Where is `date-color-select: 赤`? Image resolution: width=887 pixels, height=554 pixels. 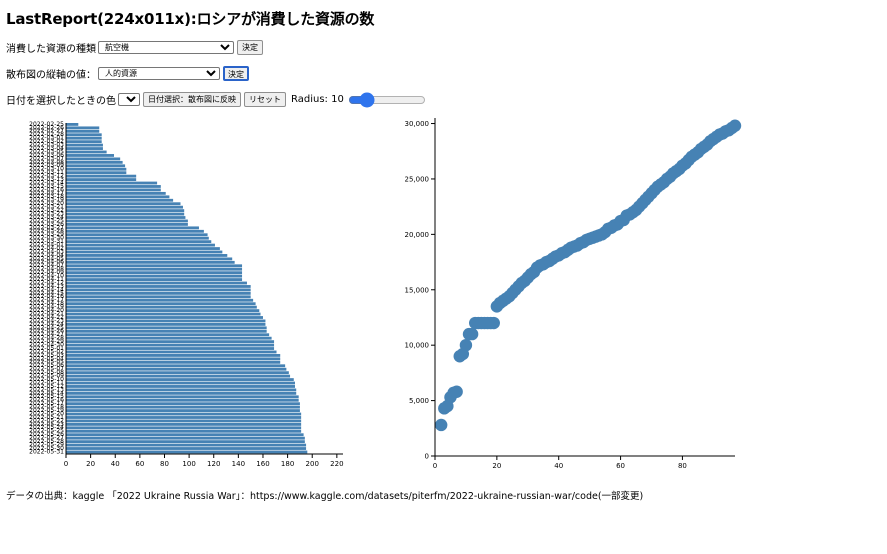 date-color-select: 赤 is located at coordinates (129, 99).